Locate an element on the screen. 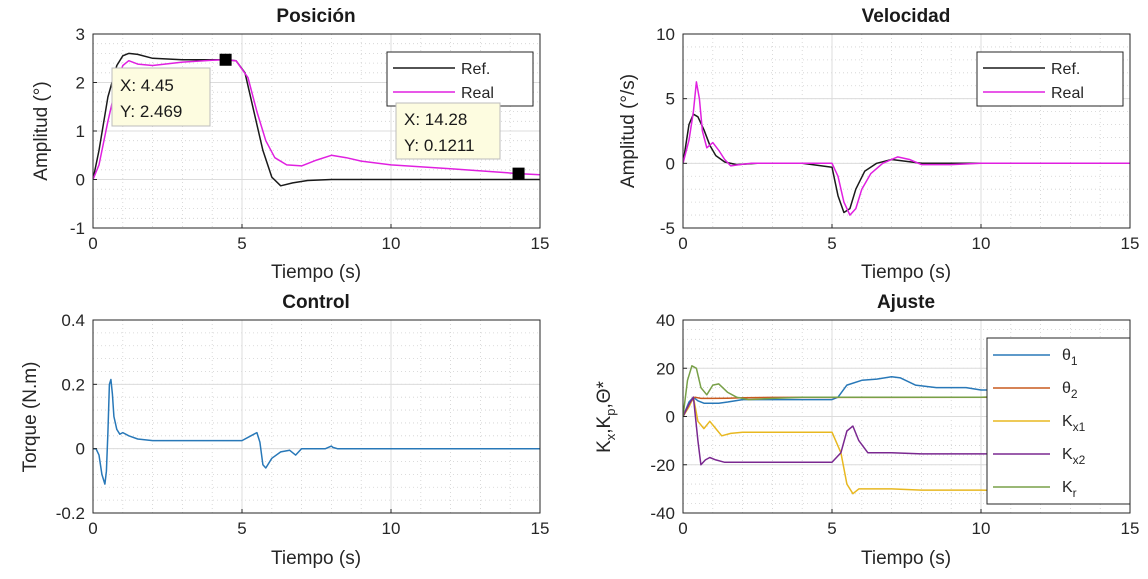  y-tick-label: 5 is located at coordinates (670, 99).